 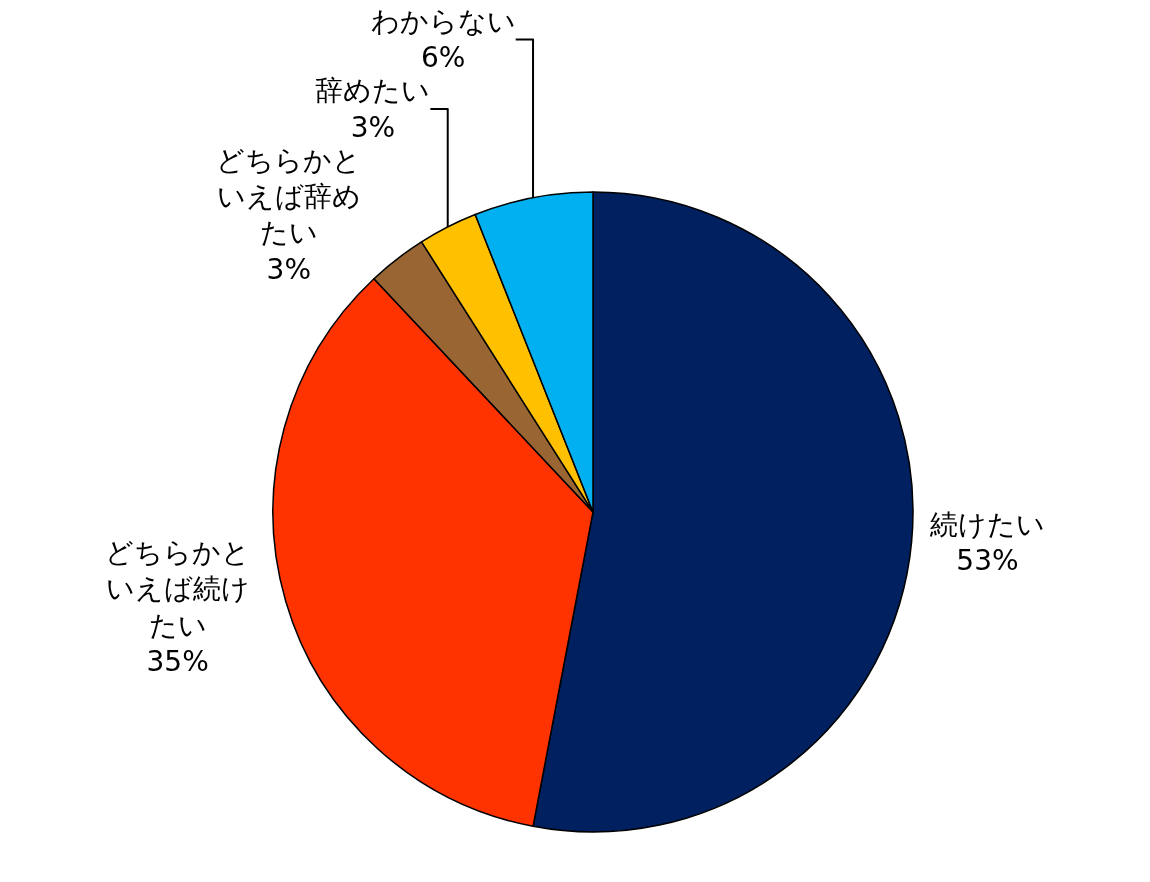 What do you see at coordinates (177, 661) in the screenshot?
I see `data-label: 35%` at bounding box center [177, 661].